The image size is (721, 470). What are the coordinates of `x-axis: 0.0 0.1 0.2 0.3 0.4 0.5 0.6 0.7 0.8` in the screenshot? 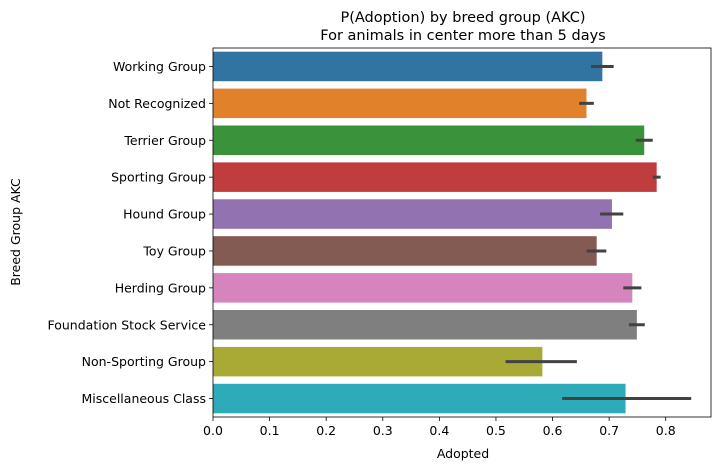 It's located at (439, 427).